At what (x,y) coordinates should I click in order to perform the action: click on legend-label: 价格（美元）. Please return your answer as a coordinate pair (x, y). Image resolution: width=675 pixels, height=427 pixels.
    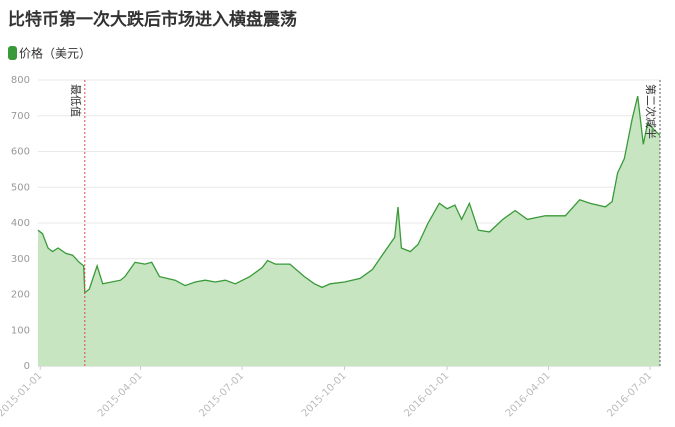
    Looking at the image, I should click on (55, 53).